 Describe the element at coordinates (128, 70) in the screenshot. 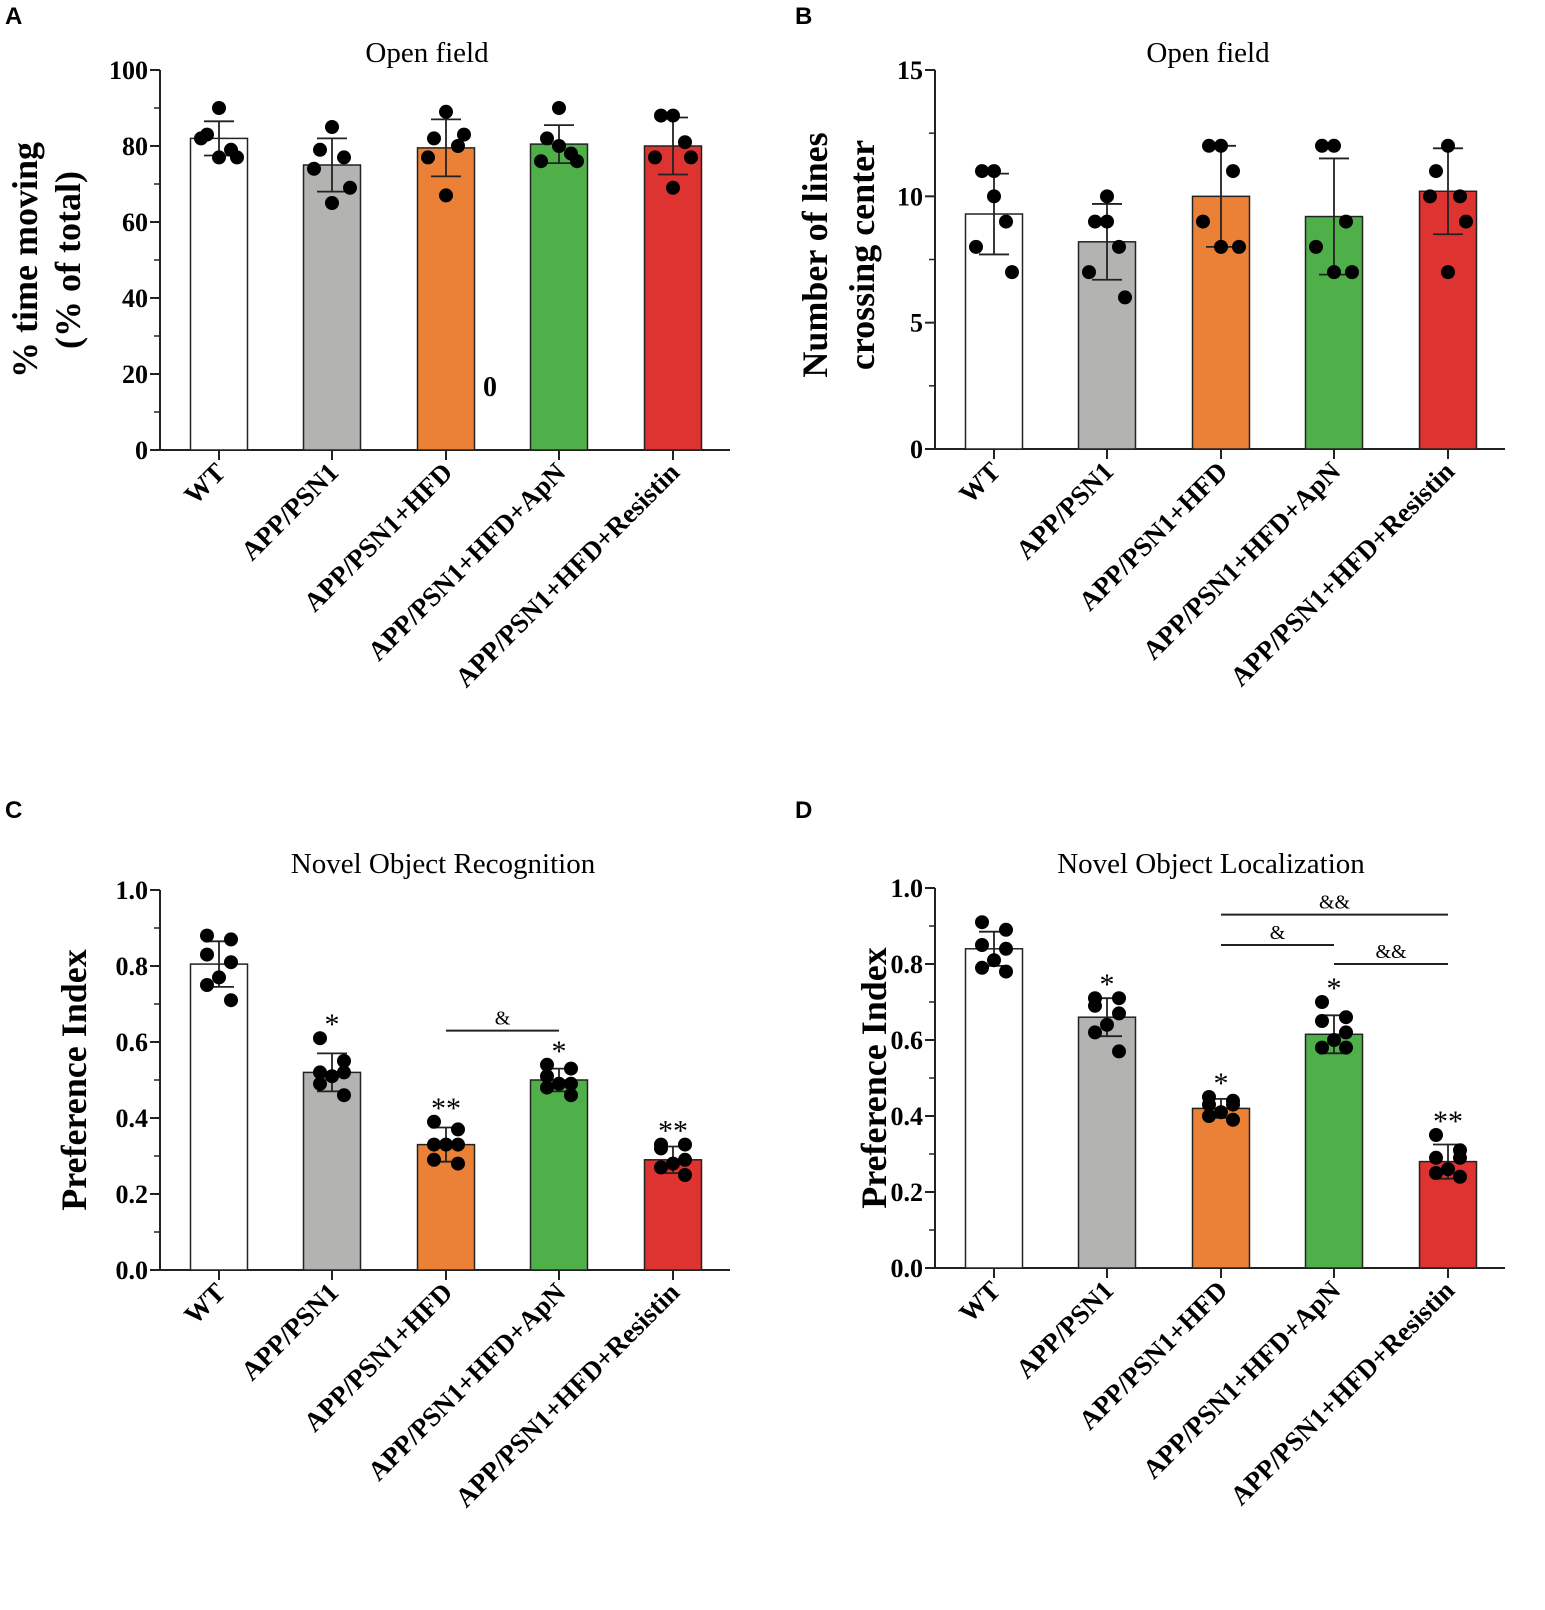

I see `y-tick-label: 100` at that location.